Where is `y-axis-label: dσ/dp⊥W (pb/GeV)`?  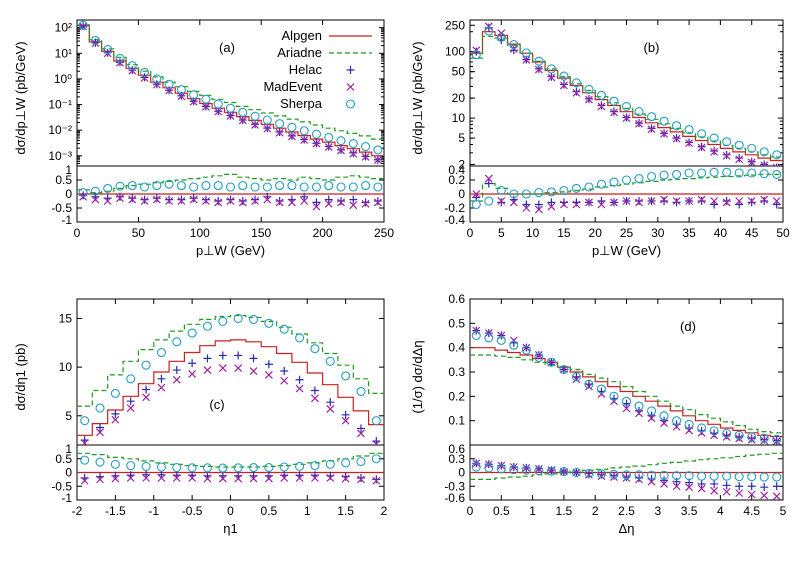
y-axis-label: dσ/dp⊥W (pb/GeV) is located at coordinates (20, 97).